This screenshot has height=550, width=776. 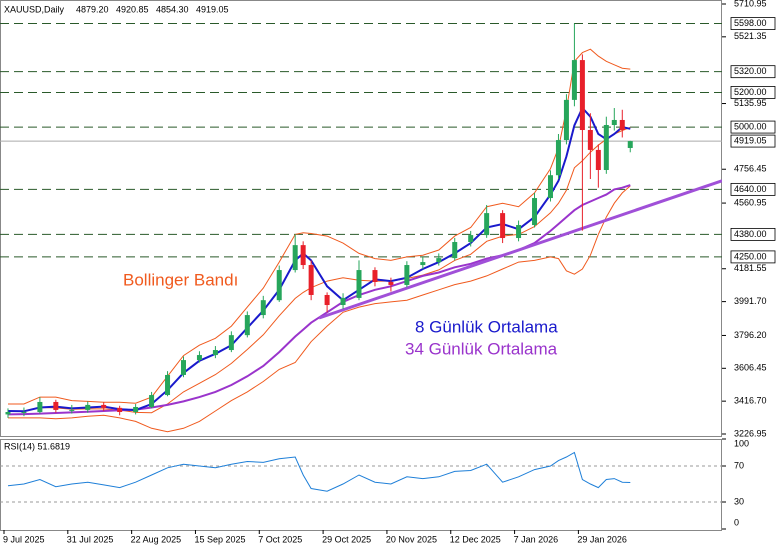 I want to click on level-label: 4640.00, so click(x=750, y=189).